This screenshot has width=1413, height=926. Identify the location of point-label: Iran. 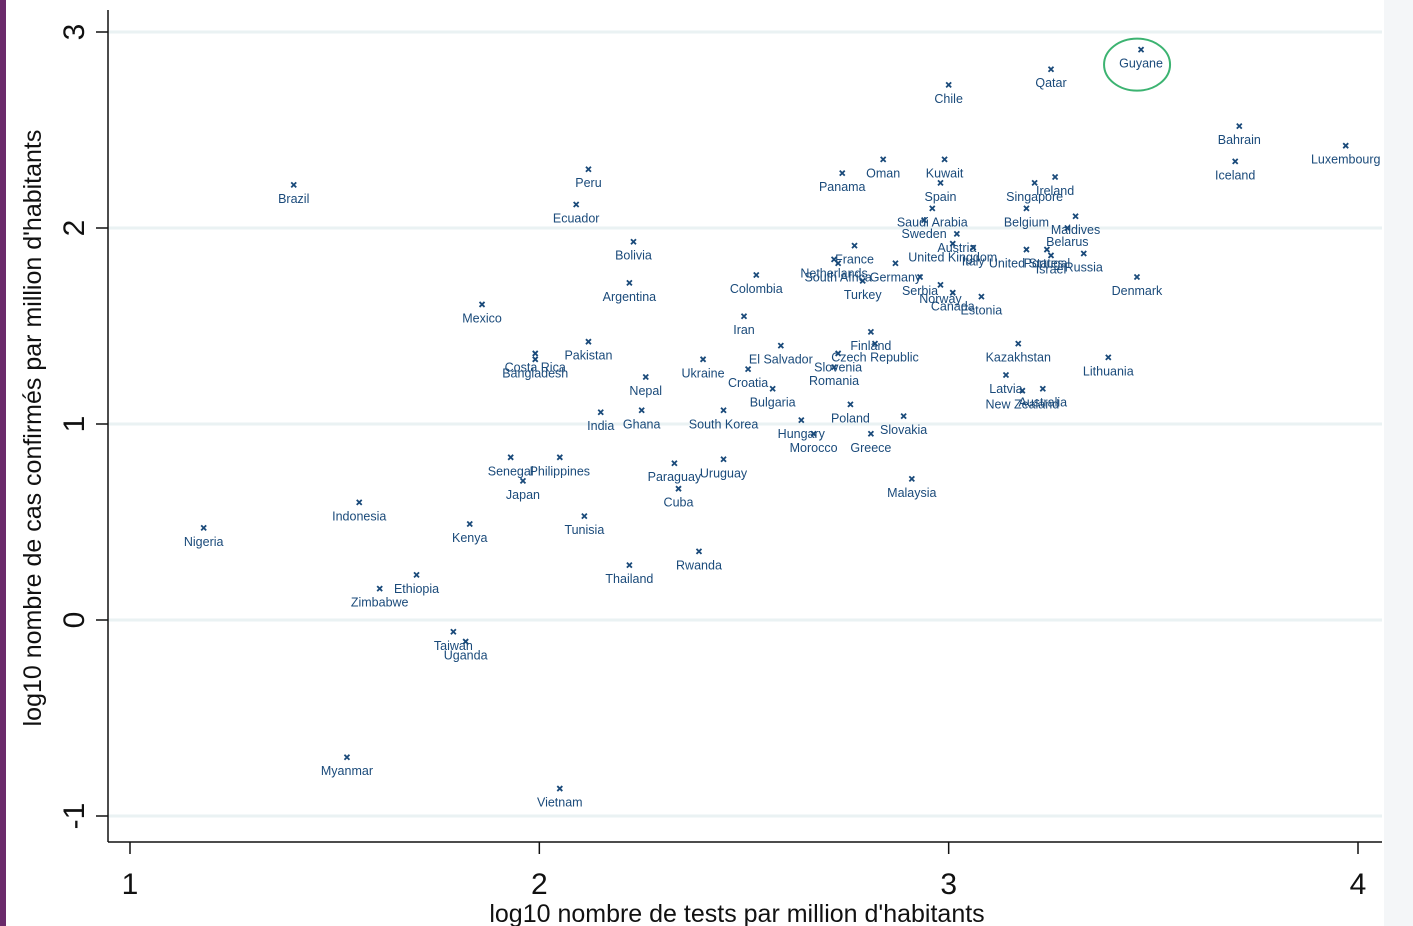
(744, 330).